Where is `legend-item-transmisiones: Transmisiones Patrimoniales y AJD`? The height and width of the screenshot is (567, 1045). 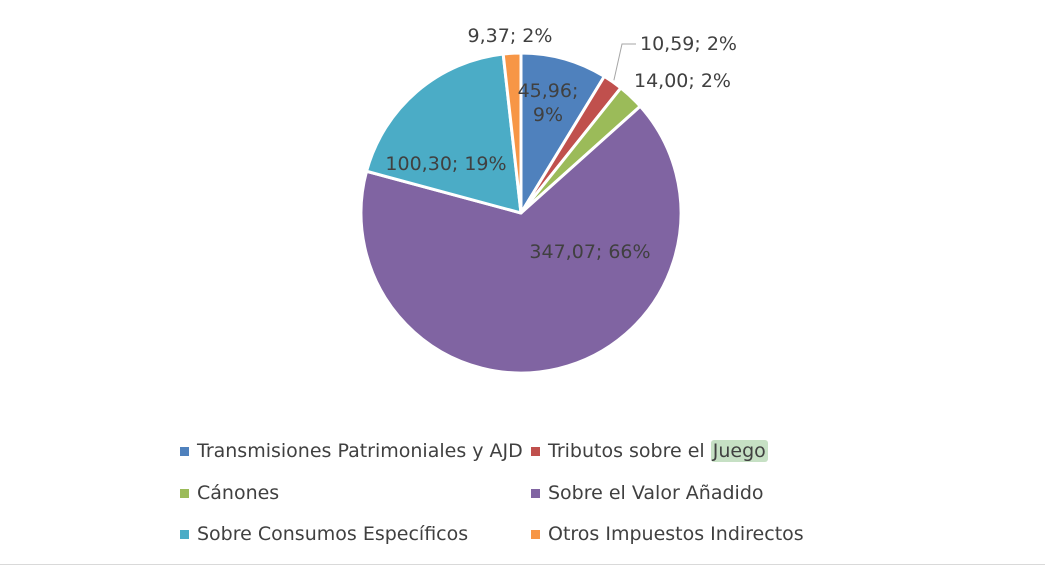
legend-item-transmisiones: Transmisiones Patrimoniales y AJD is located at coordinates (351, 451).